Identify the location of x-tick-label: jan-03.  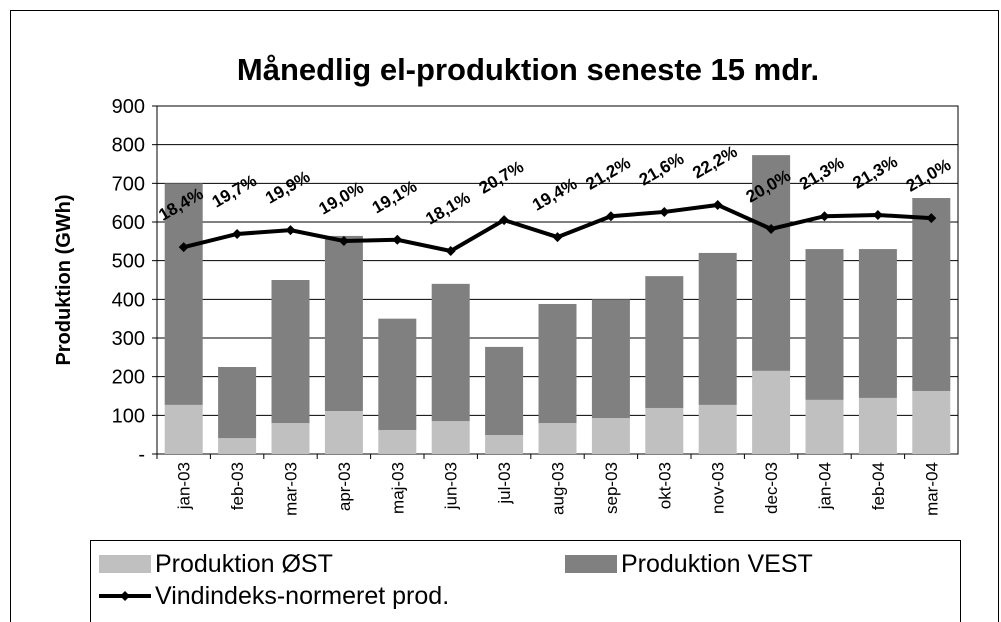
(184, 486).